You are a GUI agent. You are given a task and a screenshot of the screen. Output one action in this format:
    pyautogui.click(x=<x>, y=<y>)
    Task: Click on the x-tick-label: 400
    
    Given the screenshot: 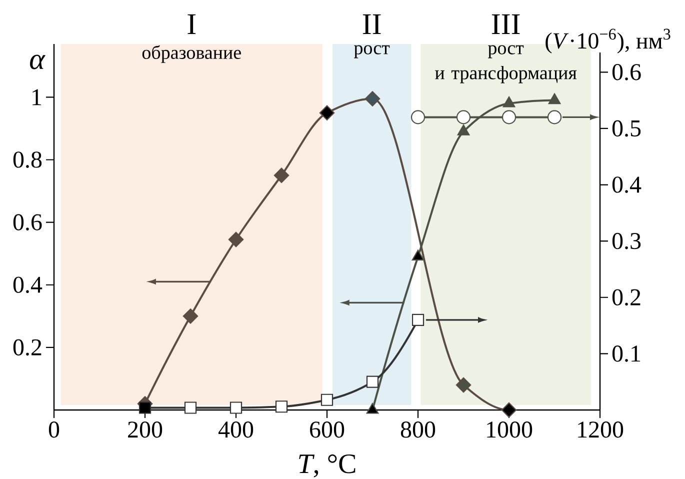 What is the action you would take?
    pyautogui.click(x=236, y=430)
    